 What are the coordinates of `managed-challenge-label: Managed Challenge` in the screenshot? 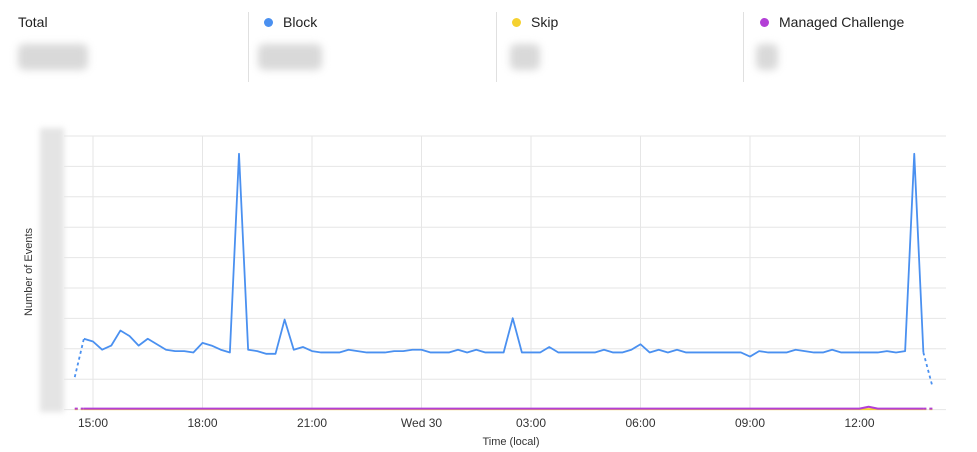 It's located at (842, 22).